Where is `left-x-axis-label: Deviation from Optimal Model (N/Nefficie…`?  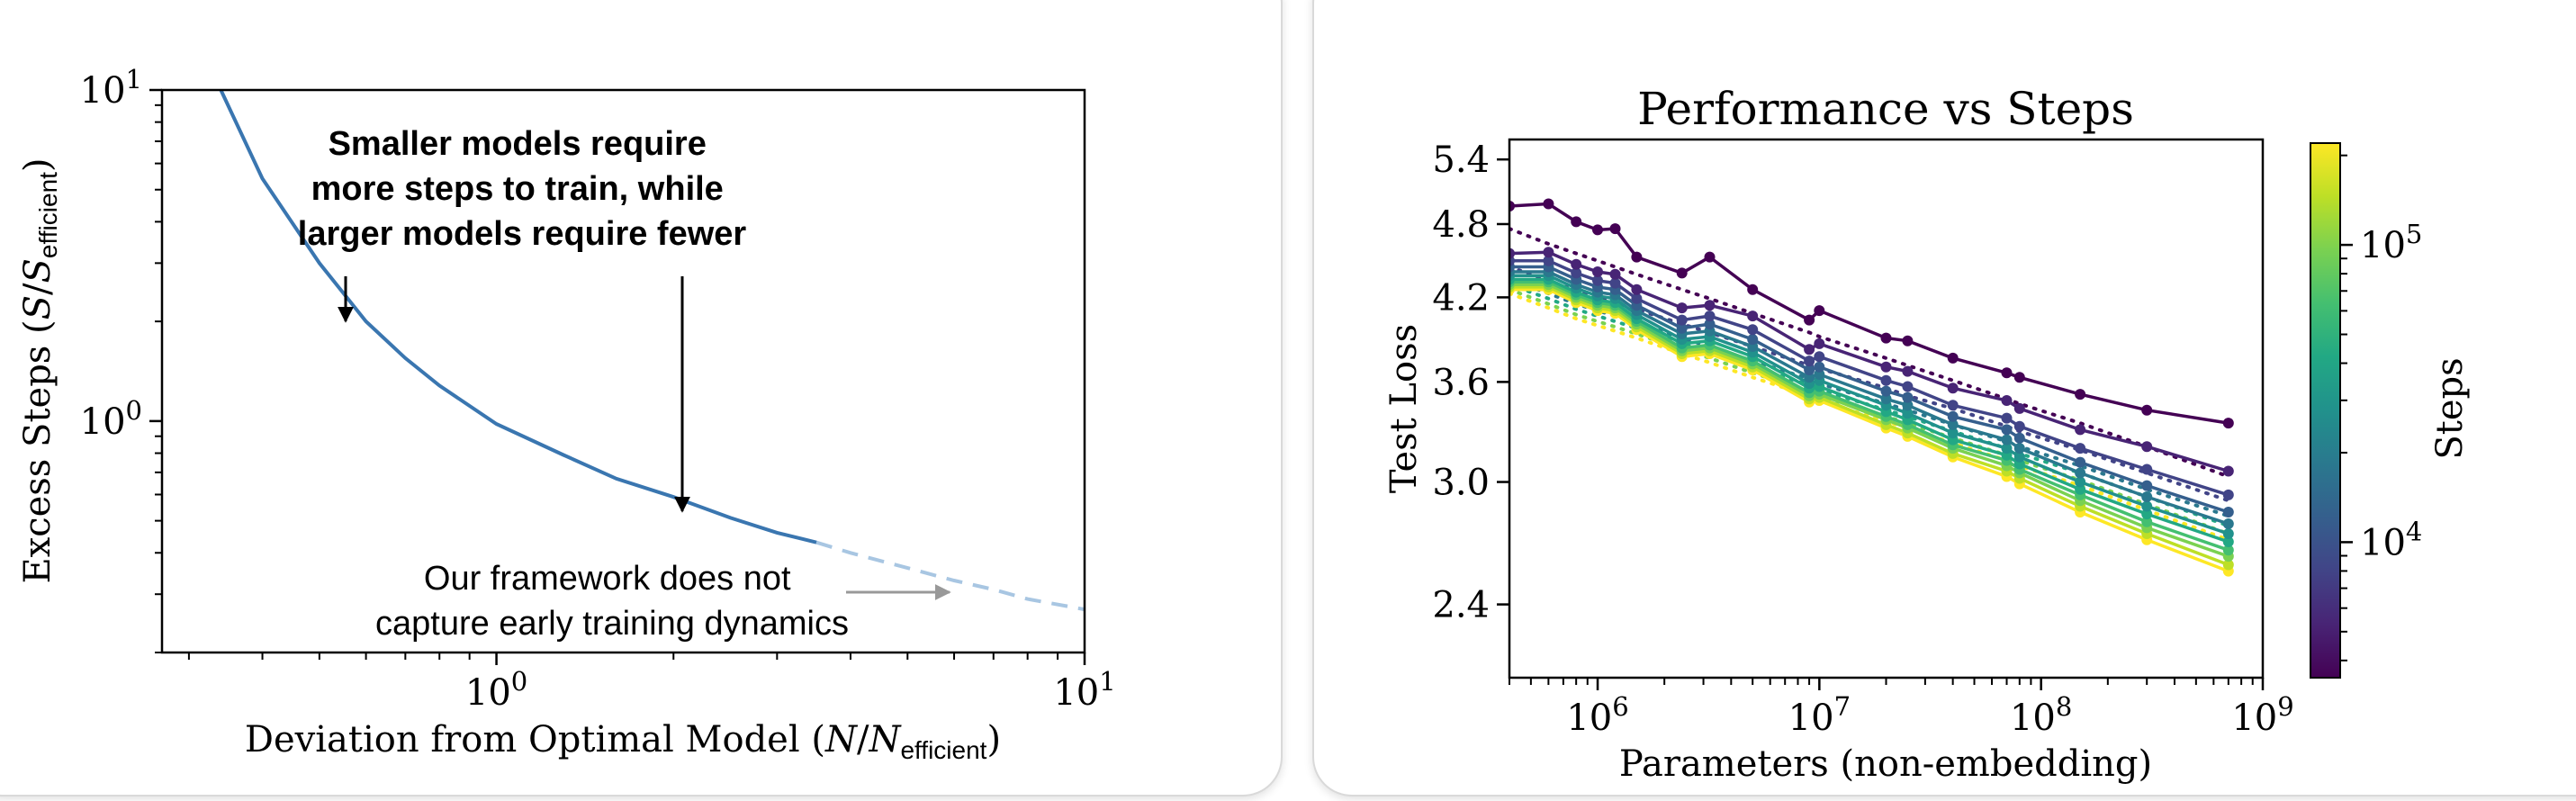
left-x-axis-label: Deviation from Optimal Model (N/Nefficie… is located at coordinates (623, 741).